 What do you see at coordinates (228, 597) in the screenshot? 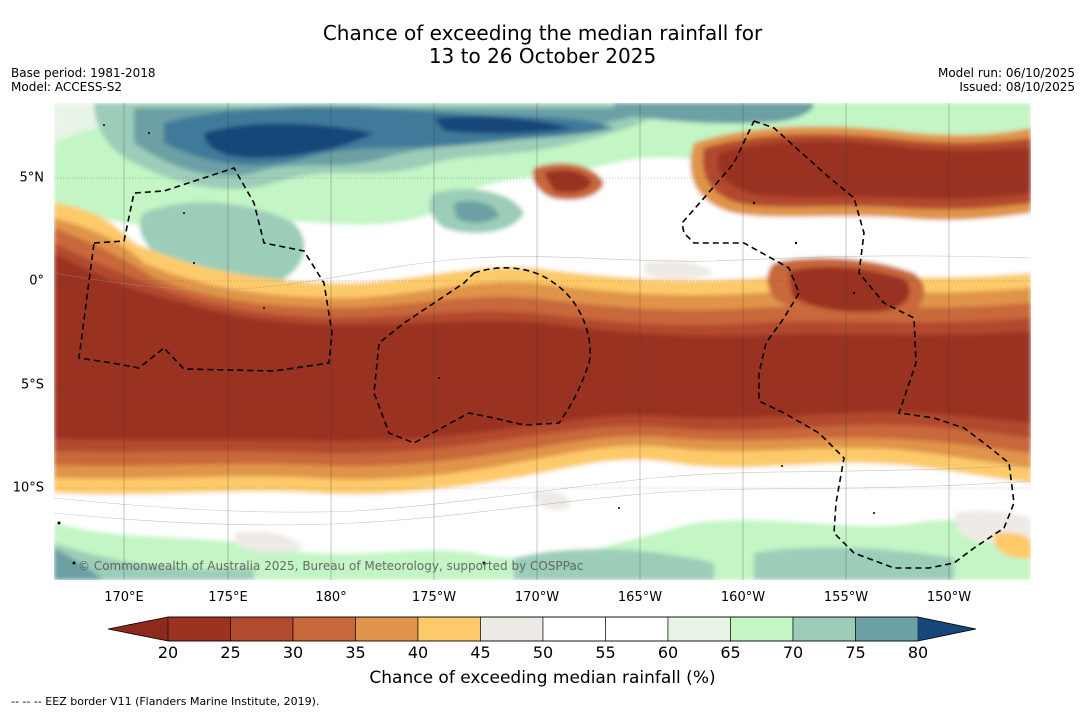
I see `lon-tick-175e: 175°E` at bounding box center [228, 597].